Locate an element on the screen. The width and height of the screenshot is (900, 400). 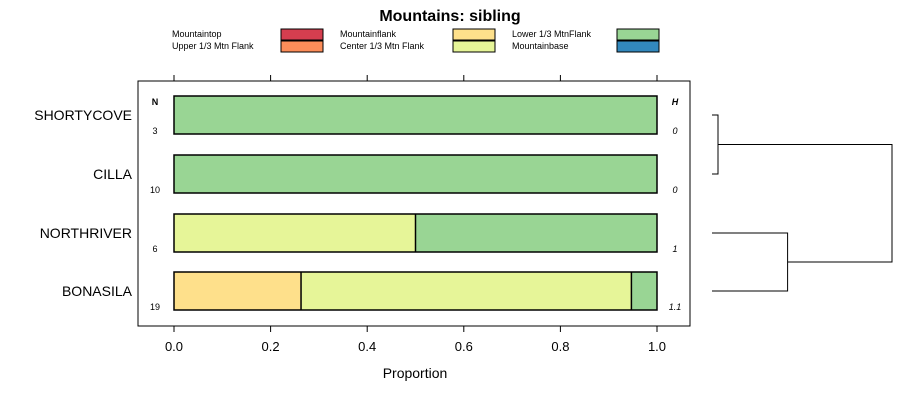
row-label: SHORTYCOVE is located at coordinates (83, 115).